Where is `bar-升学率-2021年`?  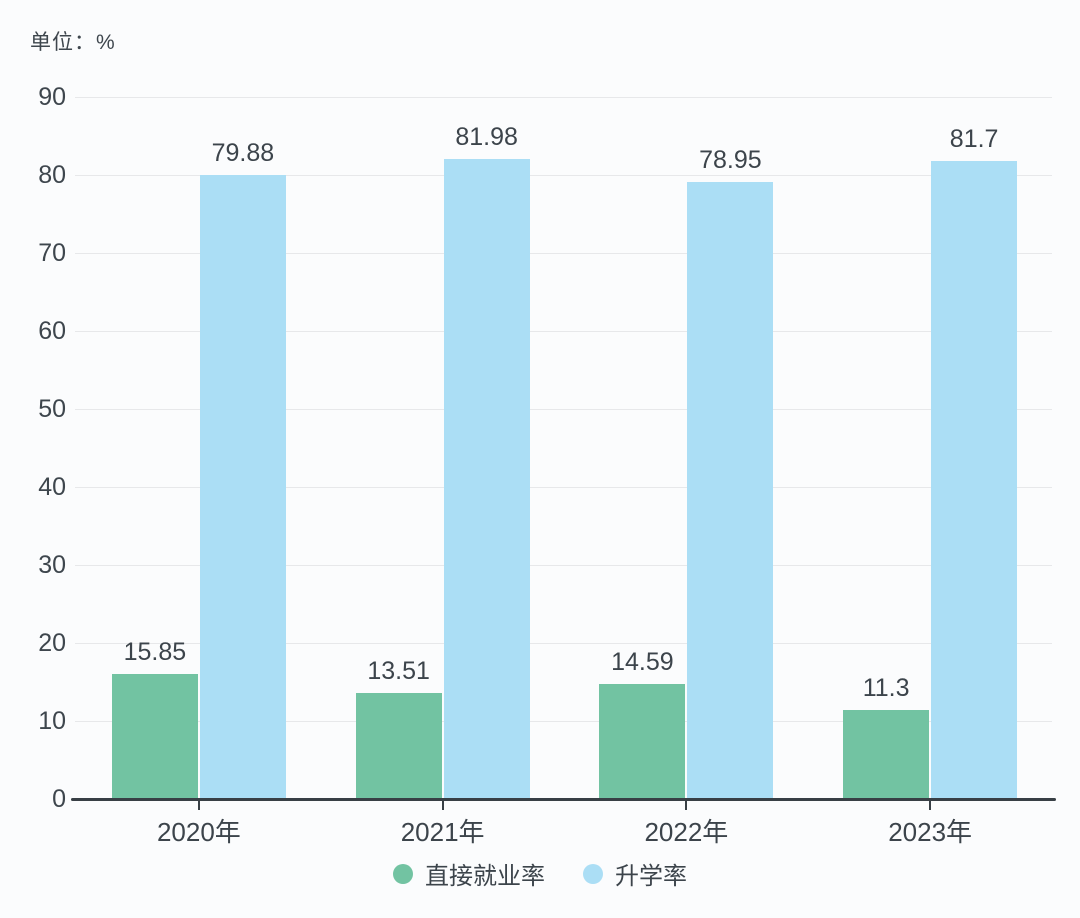
bar-升学率-2021年 is located at coordinates (486, 478).